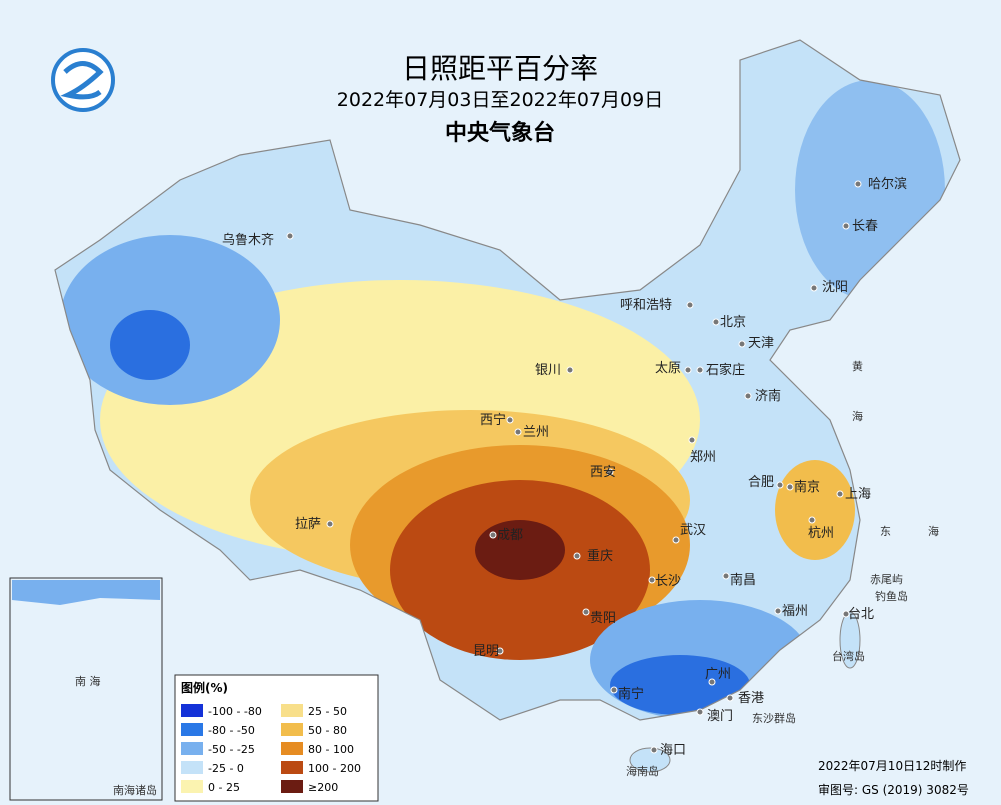 This screenshot has height=805, width=1001. I want to click on legend-label: -25 - 0, so click(226, 768).